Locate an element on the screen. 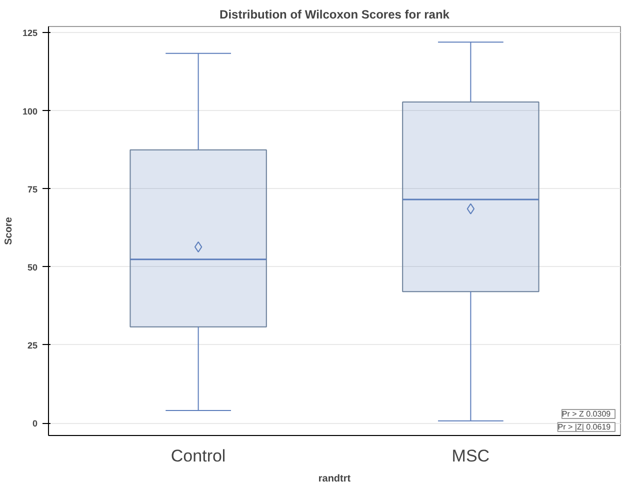  y-tick-label: 75 is located at coordinates (32, 189).